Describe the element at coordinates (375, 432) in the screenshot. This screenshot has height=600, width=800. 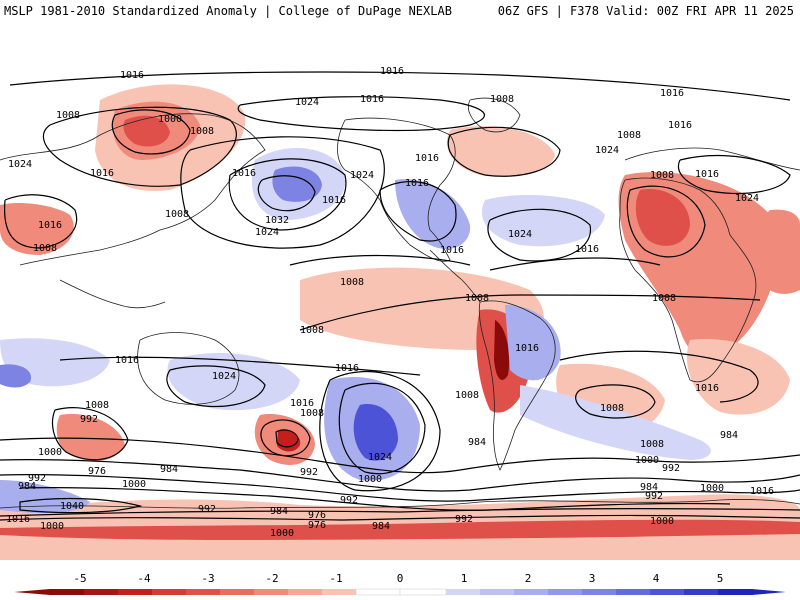
I see `anomaly-spac-positive-core` at that location.